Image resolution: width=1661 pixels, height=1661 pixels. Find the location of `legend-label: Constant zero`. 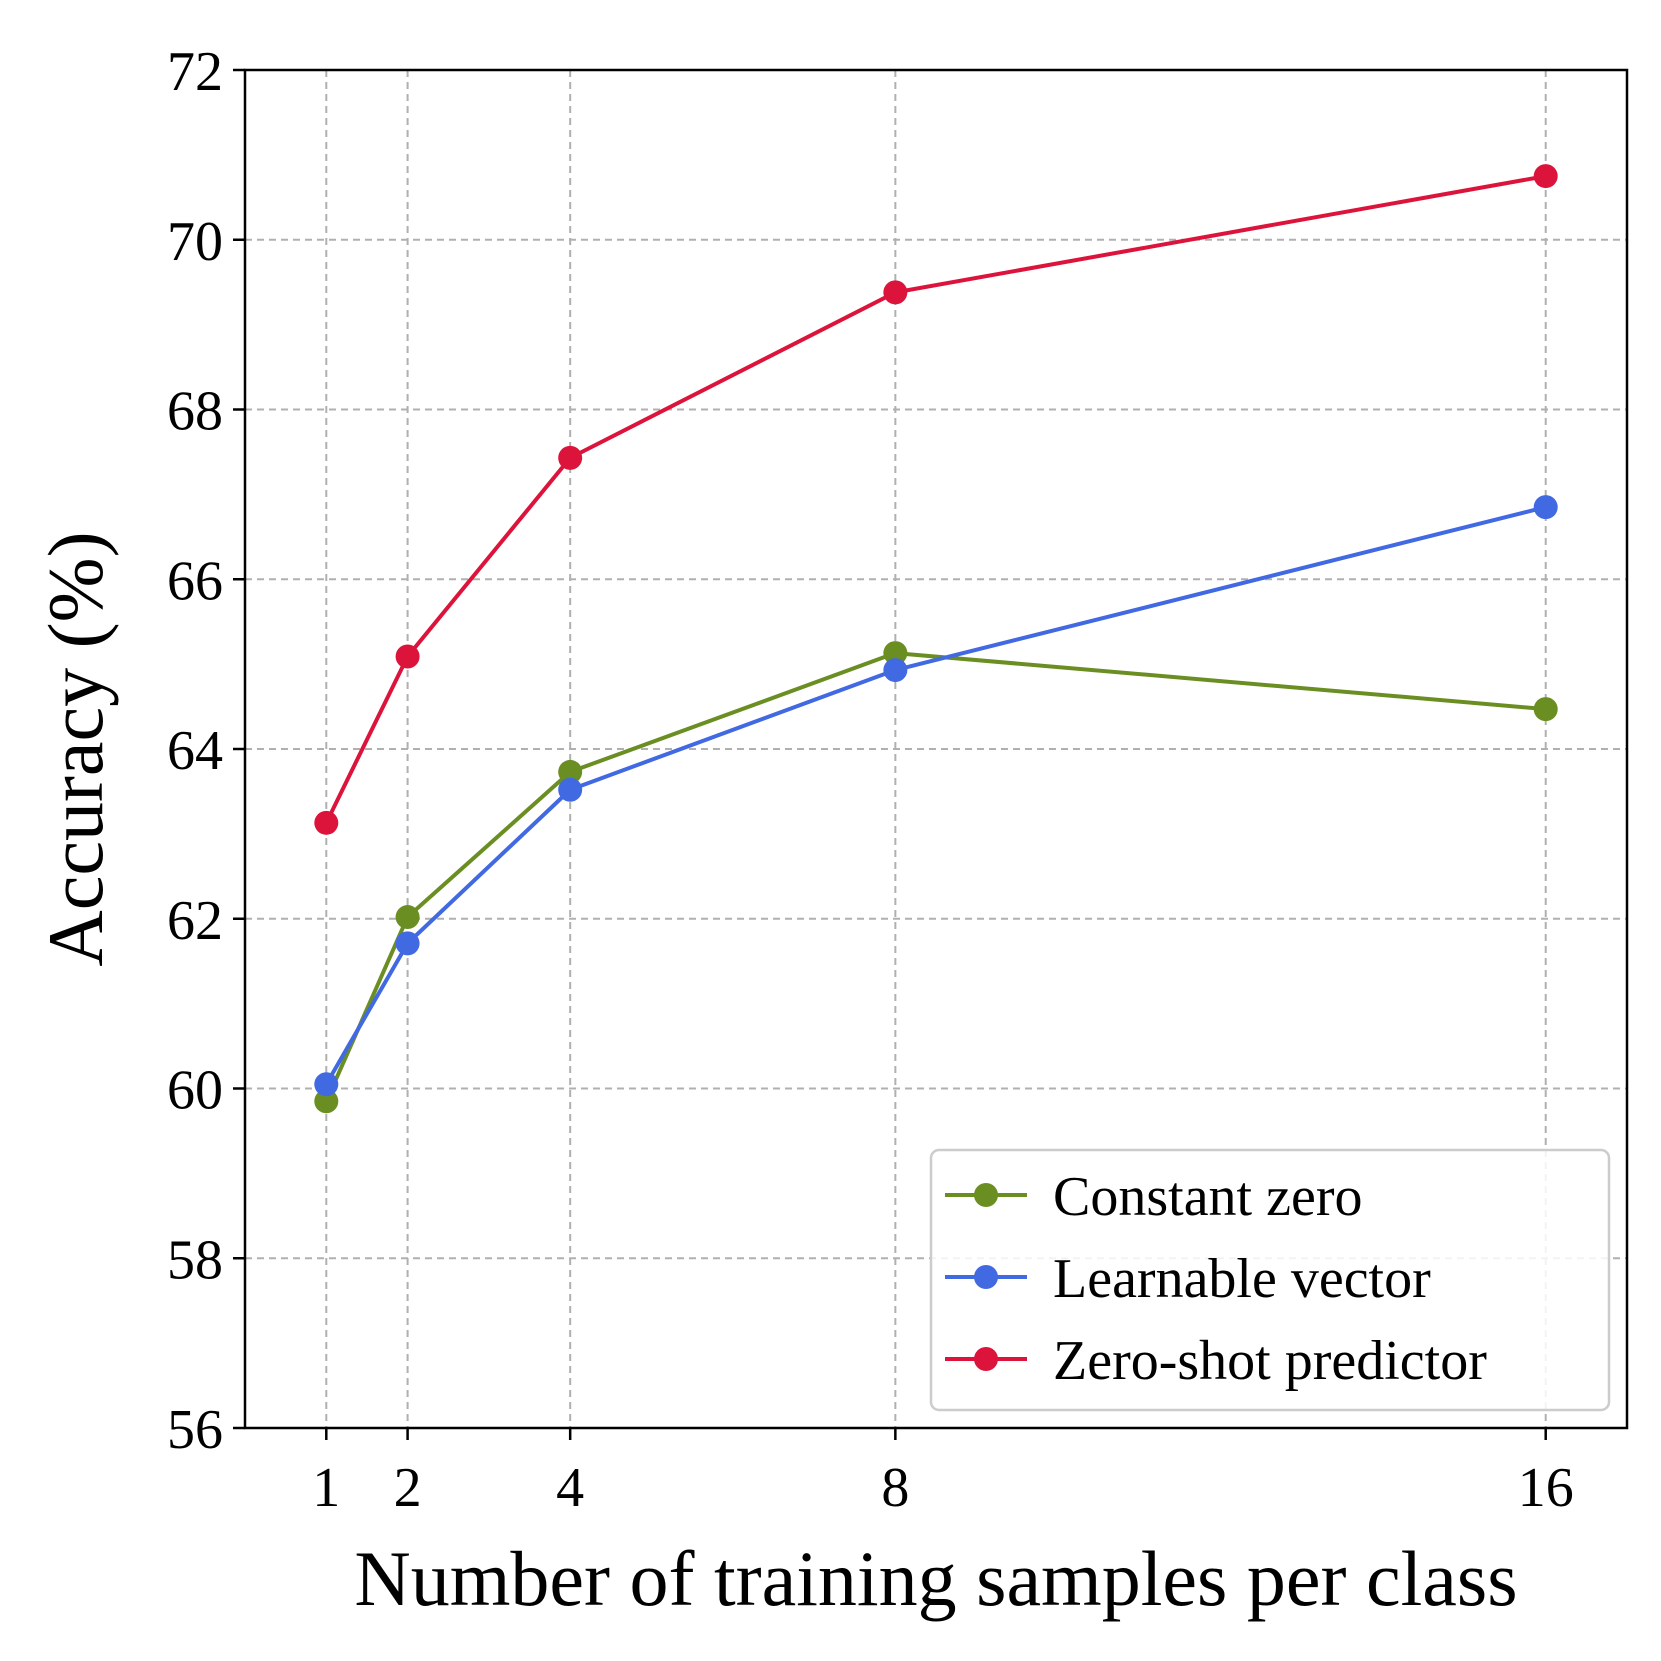

legend-label: Constant zero is located at coordinates (1207, 1197).